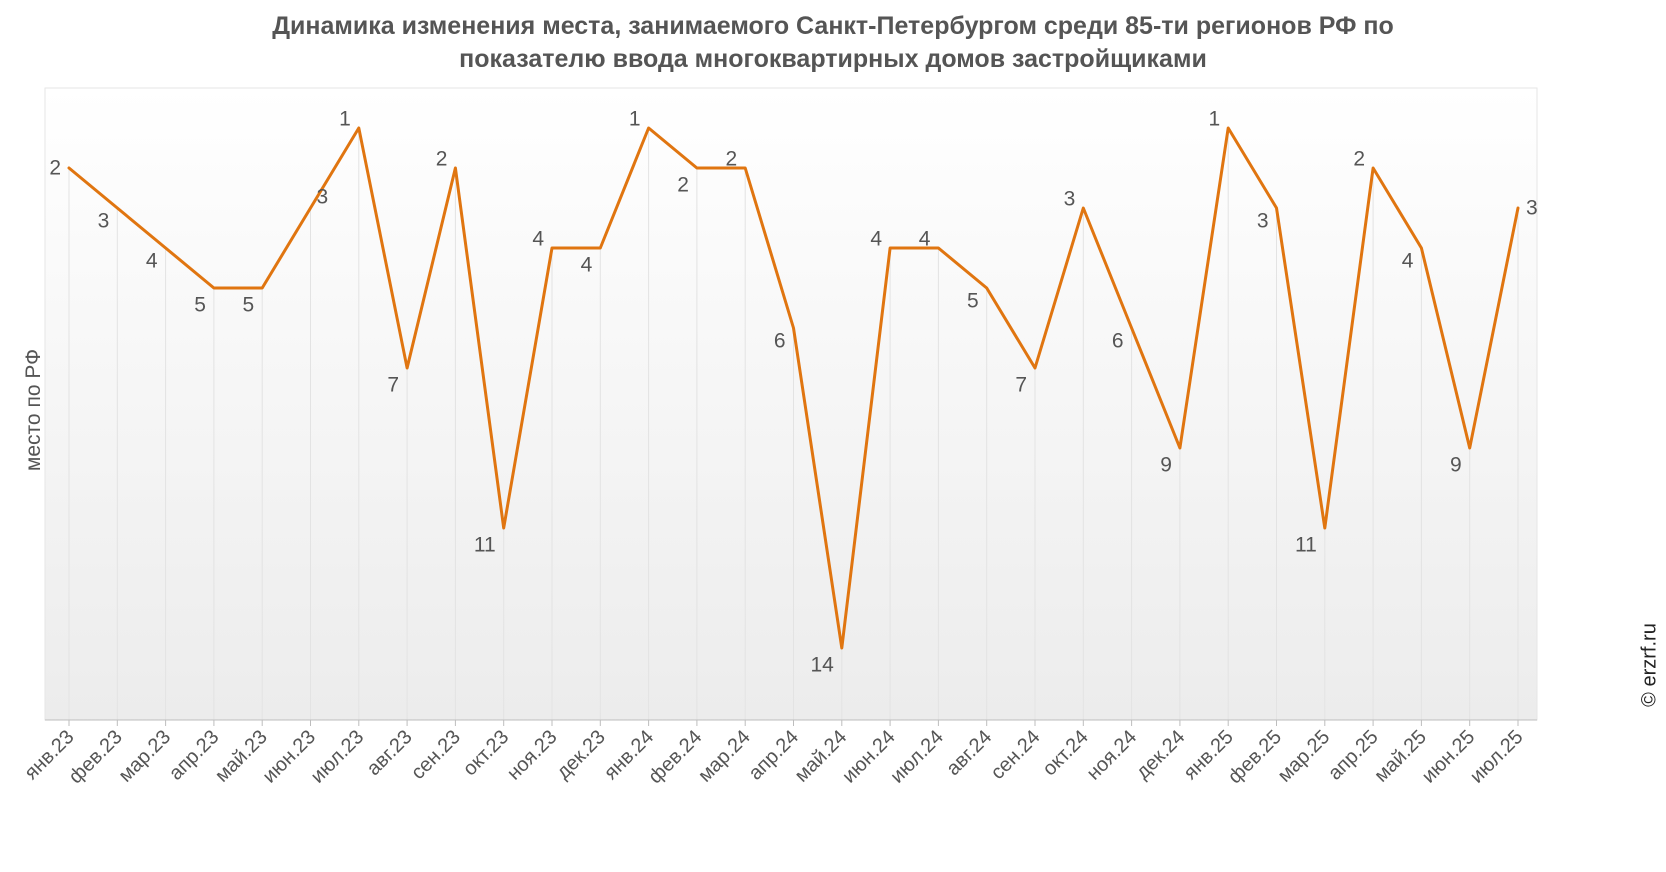 Image resolution: width=1666 pixels, height=872 pixels. Describe the element at coordinates (241, 756) in the screenshot. I see `x-tick-label: май.23` at that location.